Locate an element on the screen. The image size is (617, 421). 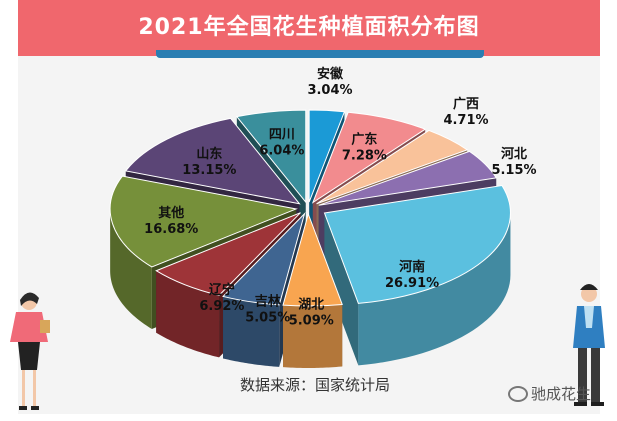
slice-label-value: 4.71% is located at coordinates (465, 120).